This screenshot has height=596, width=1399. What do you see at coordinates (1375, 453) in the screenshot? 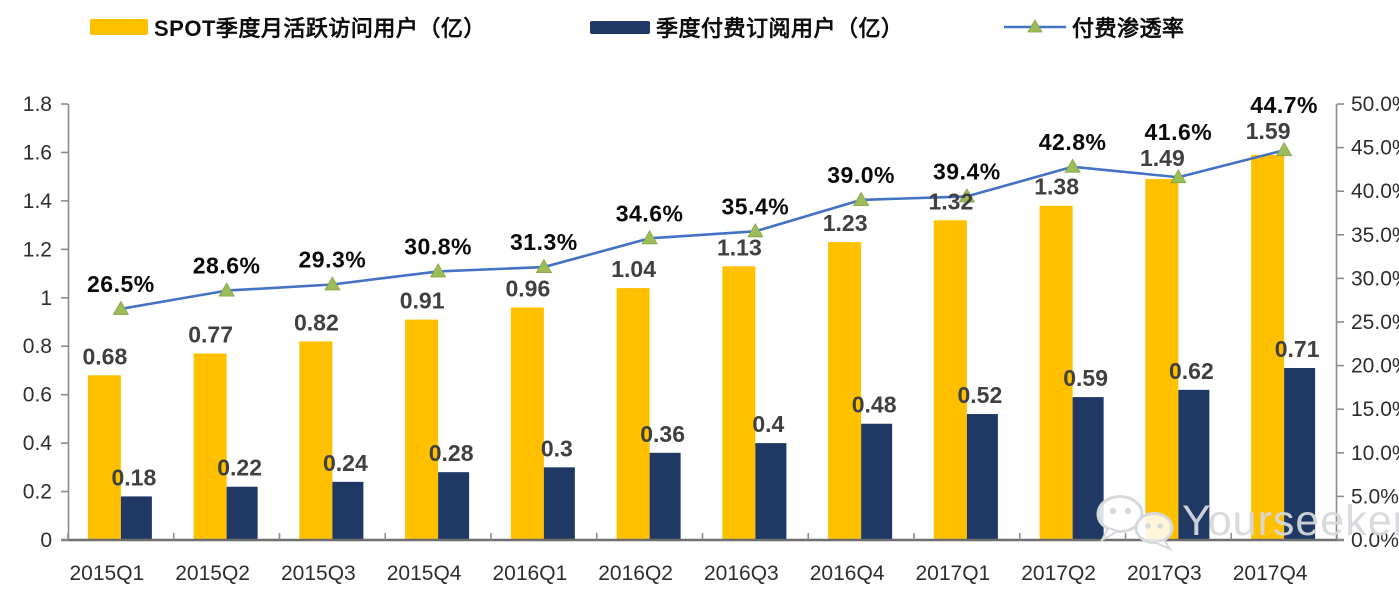
I see `right-axis-tick-label: 10.0%` at bounding box center [1375, 453].